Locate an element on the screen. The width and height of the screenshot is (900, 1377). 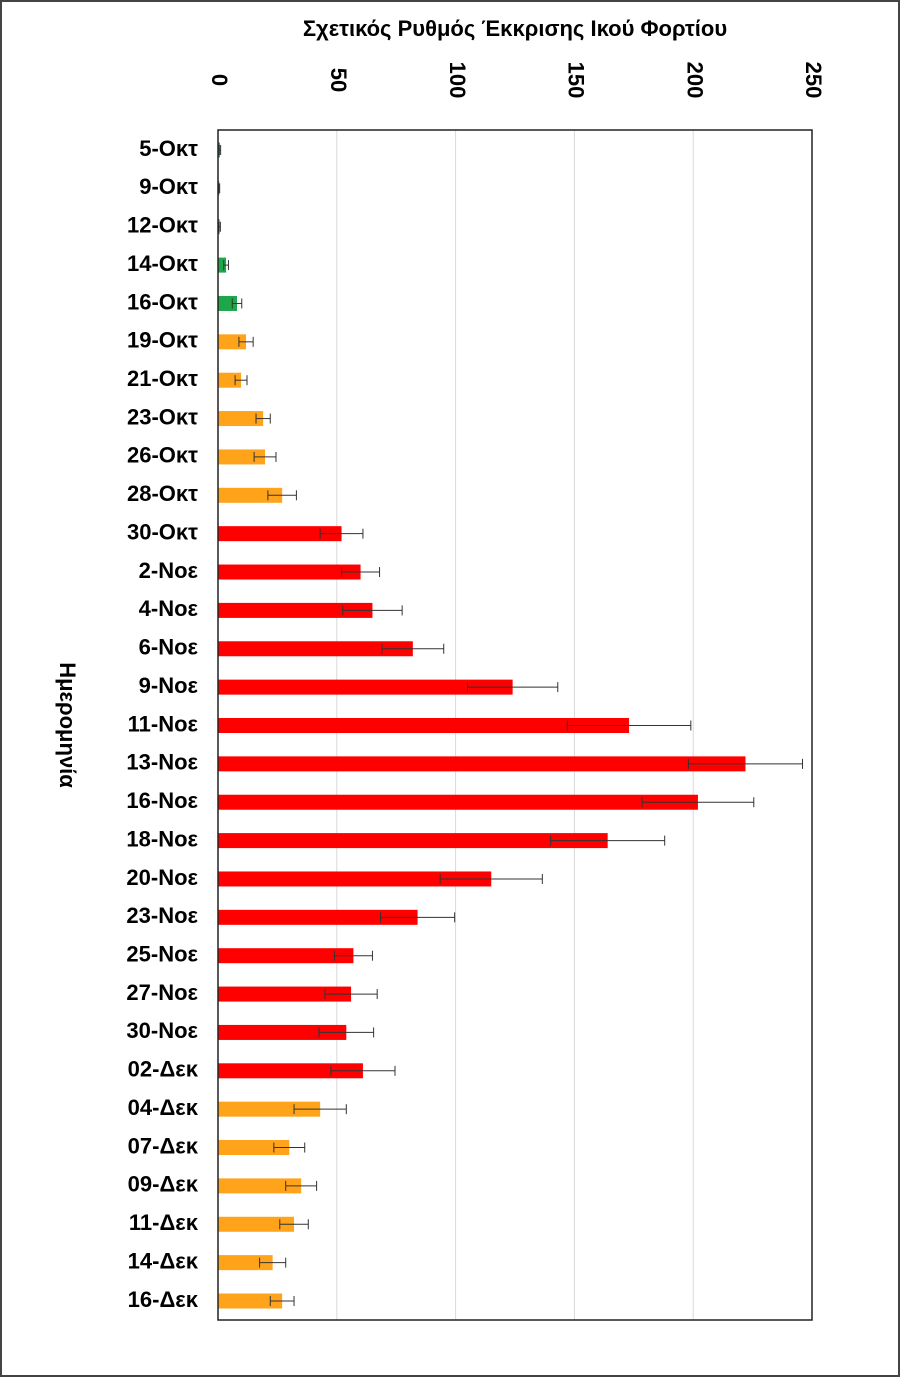
y-tick-label: 19-Οκτ is located at coordinates (162, 340).